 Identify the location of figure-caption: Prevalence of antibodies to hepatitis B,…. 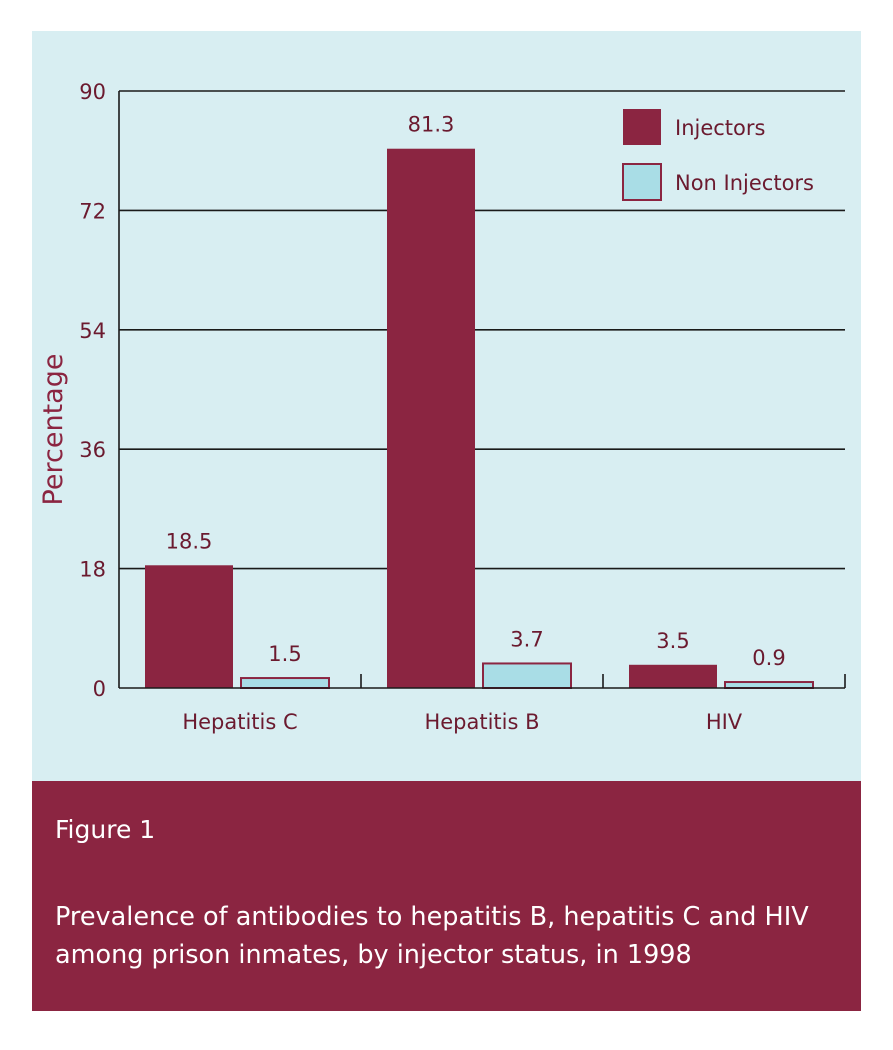
(432, 936).